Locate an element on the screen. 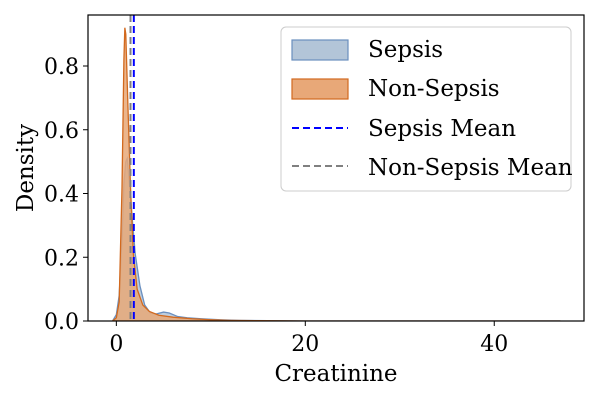 The width and height of the screenshot is (600, 400). legend-label-non-sepsis-mean: Non-Sepsis Mean is located at coordinates (470, 168).